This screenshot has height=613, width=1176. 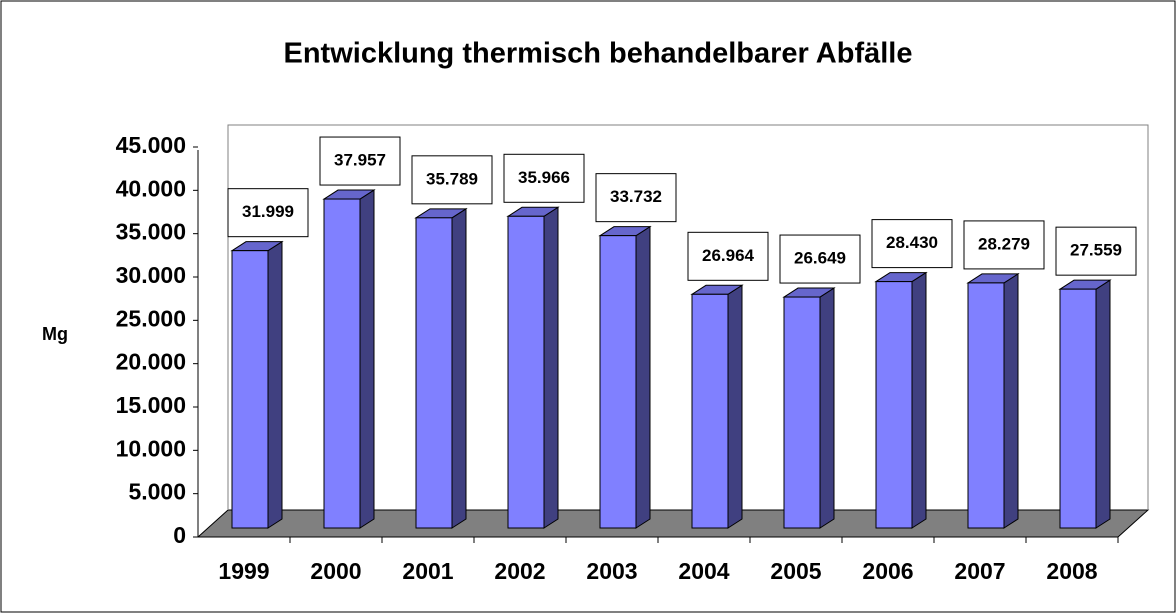 What do you see at coordinates (151, 318) in the screenshot?
I see `y-tick-label: 25.000` at bounding box center [151, 318].